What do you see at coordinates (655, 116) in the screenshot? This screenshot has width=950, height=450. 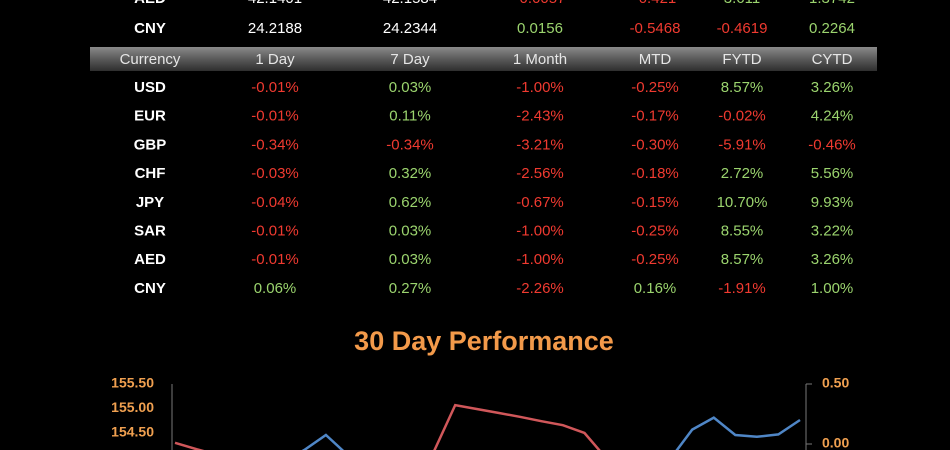 I see `value-cell: -0.17%` at bounding box center [655, 116].